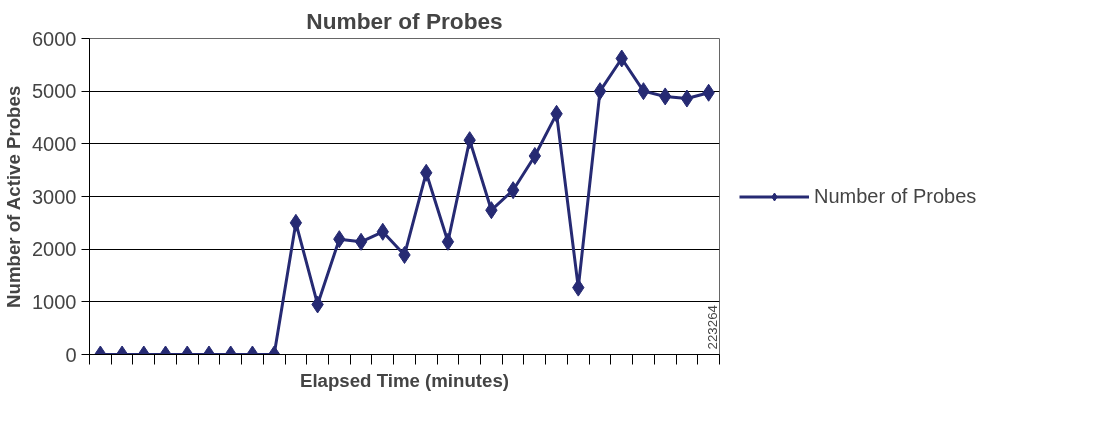 The image size is (1106, 441). I want to click on y-tick-label: 2000, so click(54, 249).